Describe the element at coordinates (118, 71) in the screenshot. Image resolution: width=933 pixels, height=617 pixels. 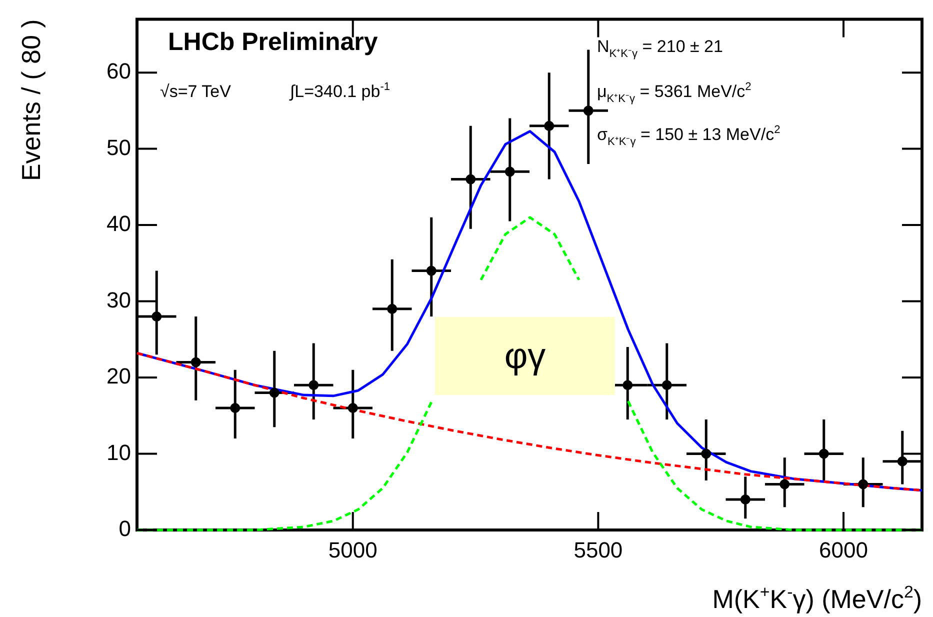
I see `y-tick-label: 60` at that location.